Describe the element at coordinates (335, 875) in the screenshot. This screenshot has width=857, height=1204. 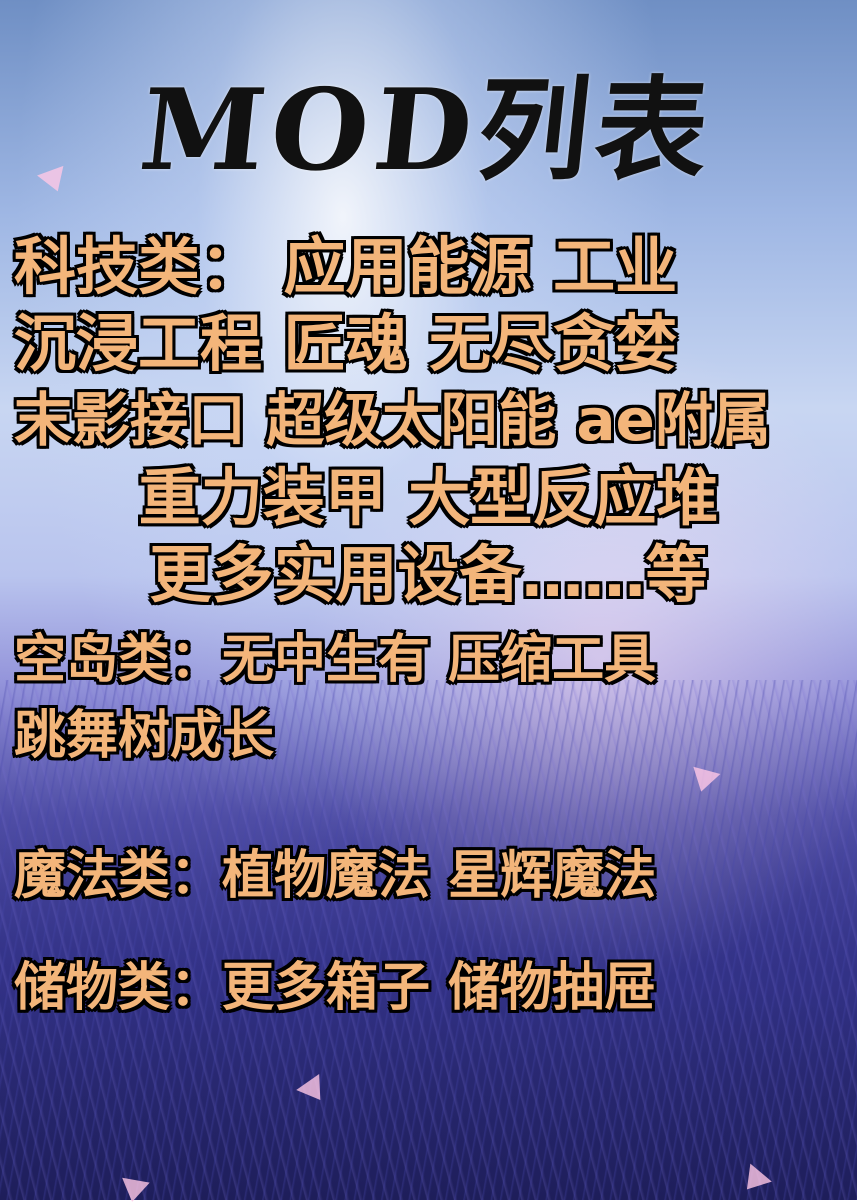
I see `magic-line: 魔法类：植物魔法 星辉魔法` at that location.